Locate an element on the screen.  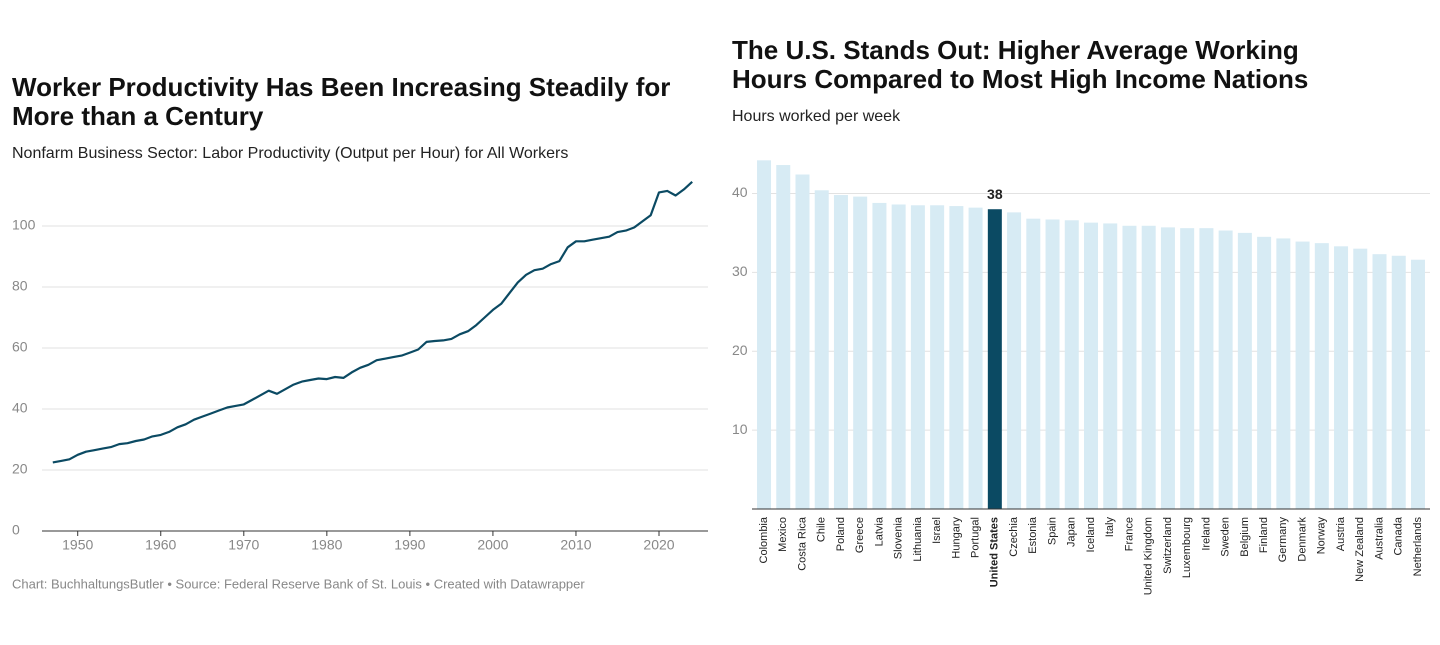
x-tick-label: Japan is located at coordinates (1072, 532).